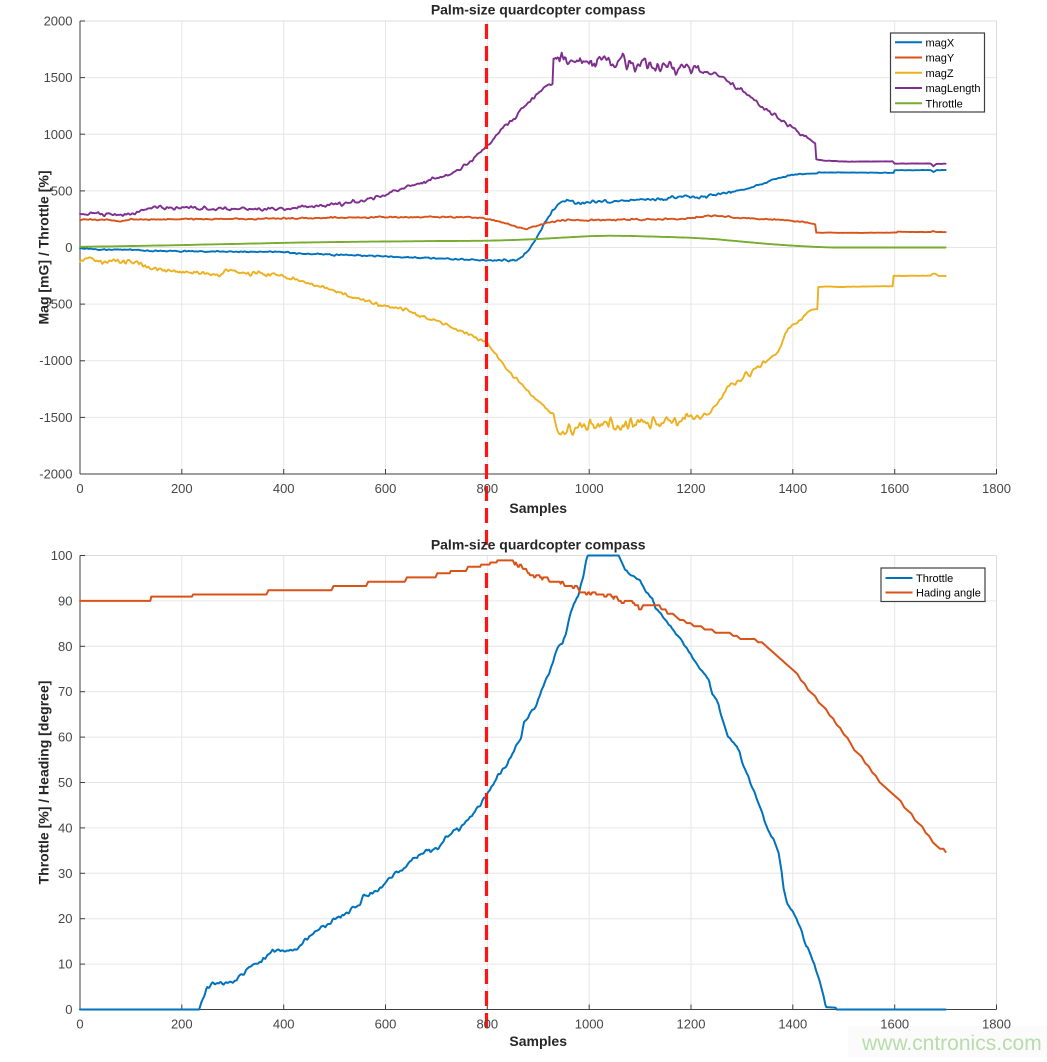 This screenshot has width=1047, height=1062. I want to click on svg-text: 20, so click(65, 918).